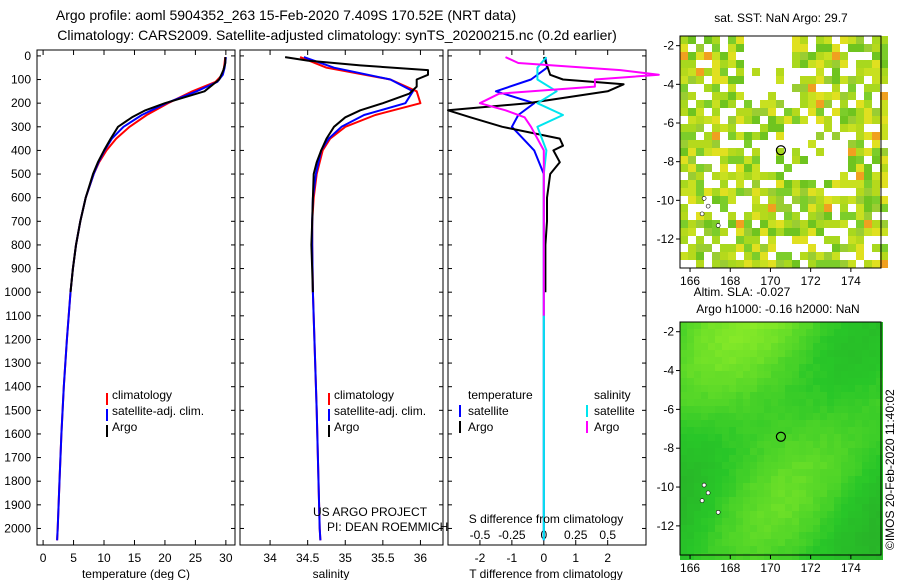  I want to click on x-tick-label: 0, so click(543, 558).